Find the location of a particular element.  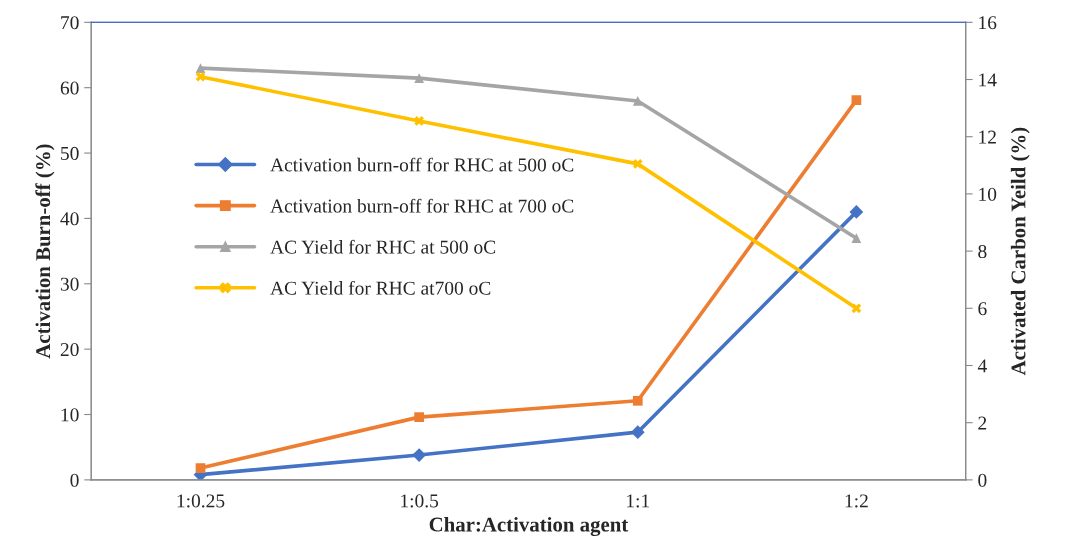

y2-tick-label: 6 is located at coordinates (982, 309).